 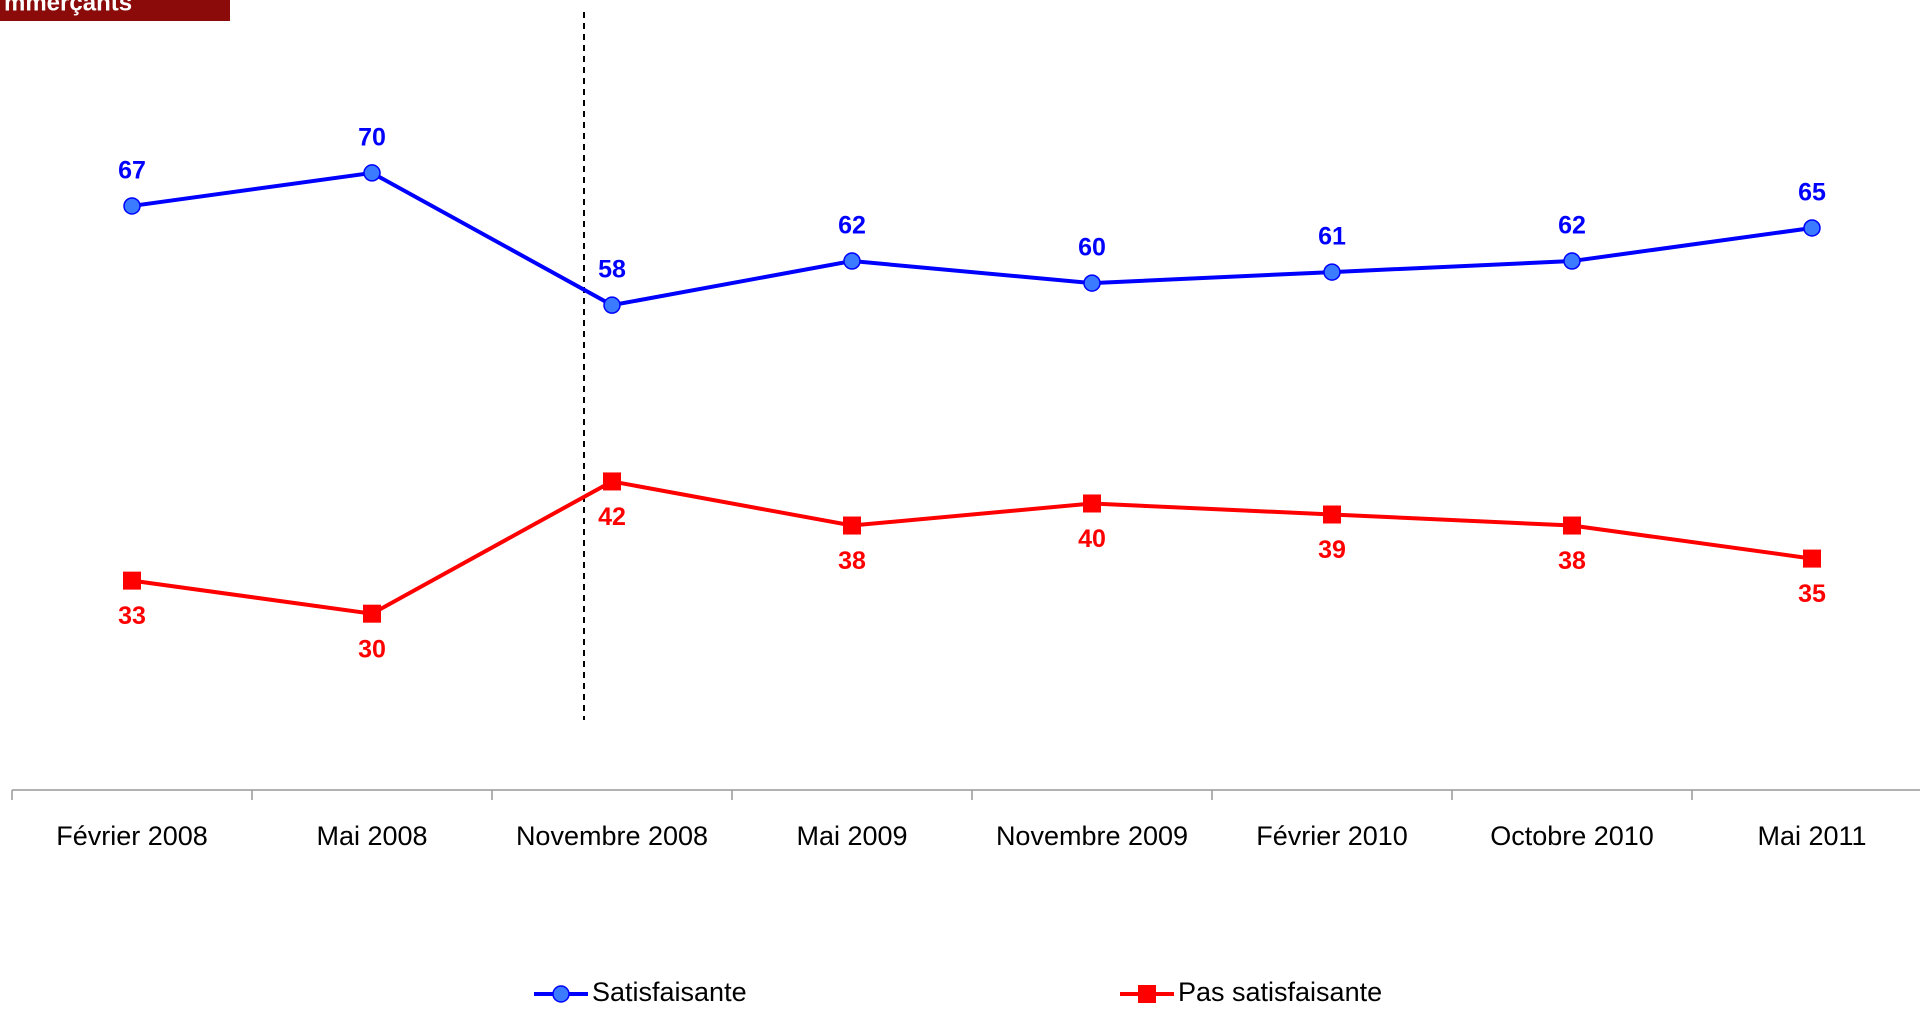 I want to click on x-tick-label: Novembre 2008, so click(x=612, y=836).